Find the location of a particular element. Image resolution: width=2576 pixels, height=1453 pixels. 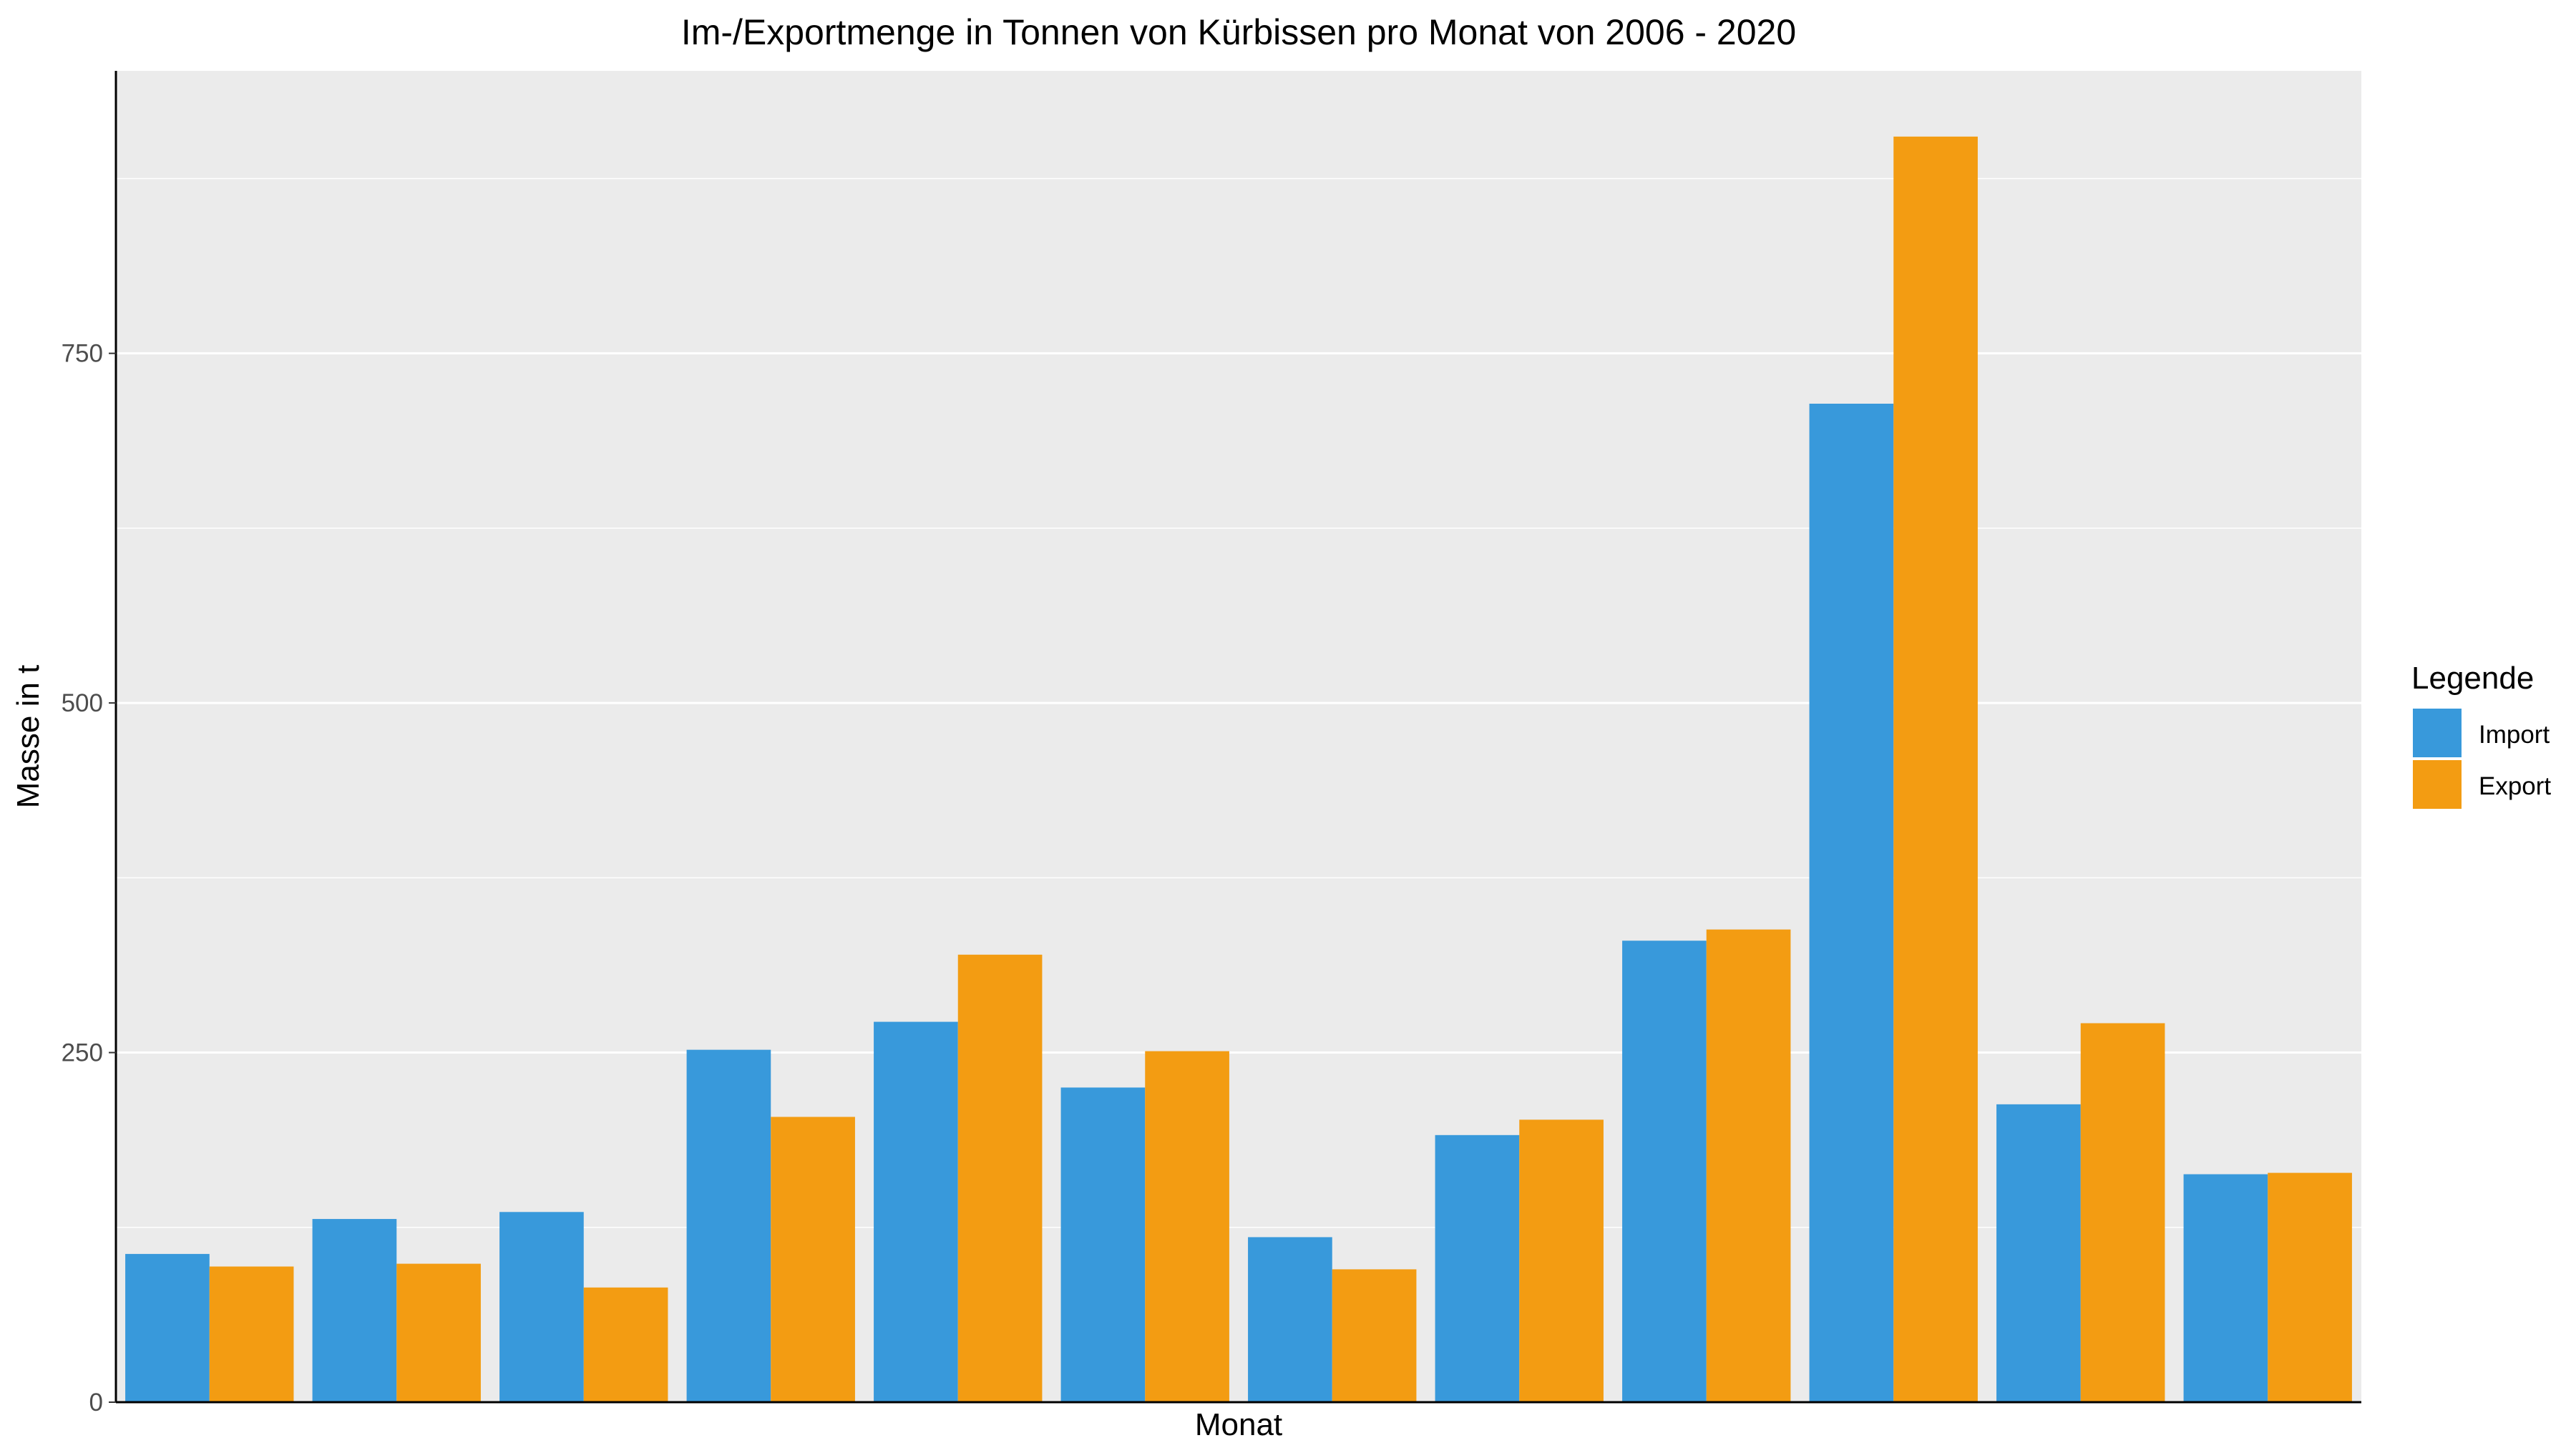

legend-label-export: Export is located at coordinates (2515, 786).